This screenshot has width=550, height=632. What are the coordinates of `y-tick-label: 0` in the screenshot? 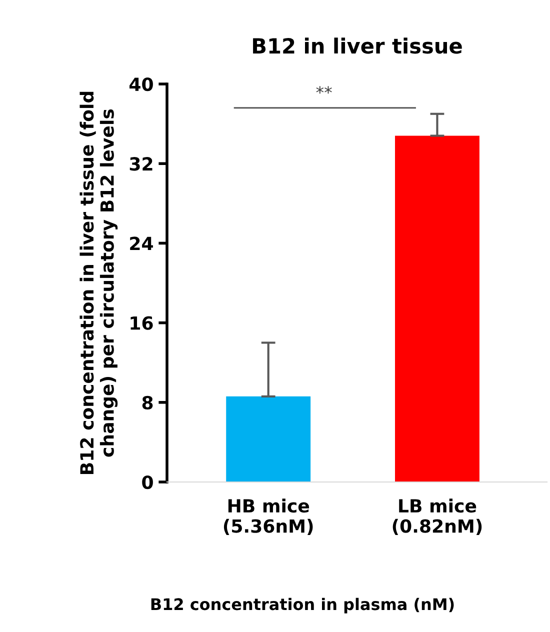 It's located at (147, 482).